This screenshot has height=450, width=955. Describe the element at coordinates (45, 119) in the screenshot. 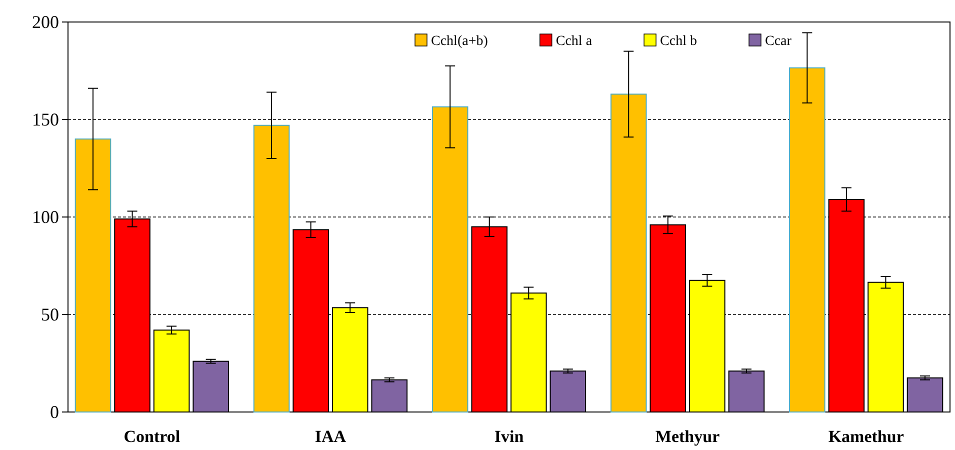

I see `y-tick-label: 150` at that location.